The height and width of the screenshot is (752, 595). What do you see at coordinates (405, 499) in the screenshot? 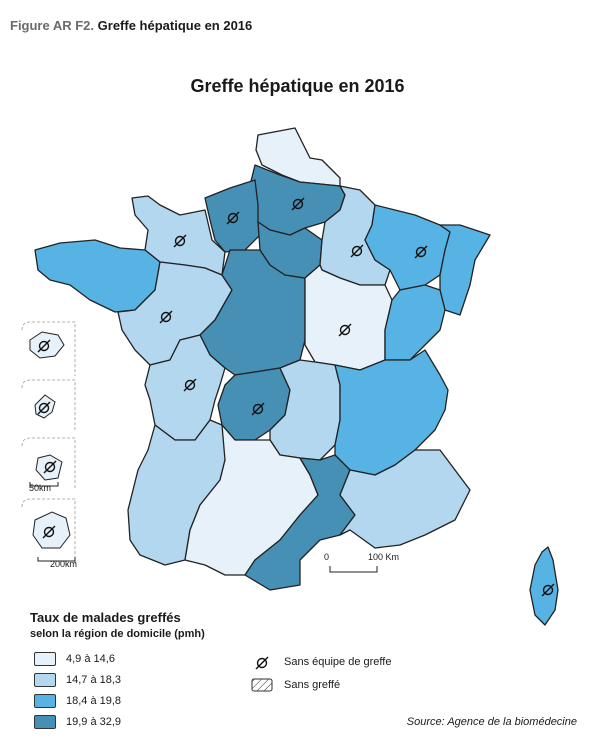
I see `region-paca` at bounding box center [405, 499].